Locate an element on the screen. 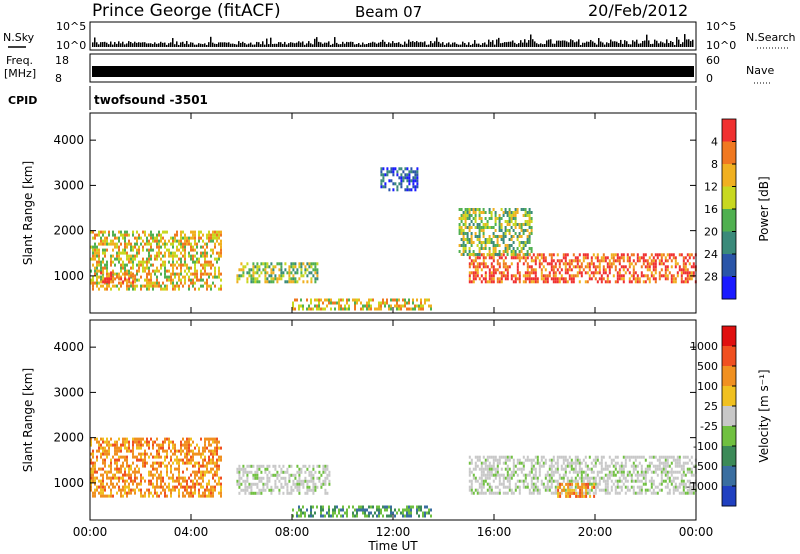 Image resolution: width=800 pixels, height=554 pixels. noise-tick-left-bottom: 10^0 is located at coordinates (71, 45).